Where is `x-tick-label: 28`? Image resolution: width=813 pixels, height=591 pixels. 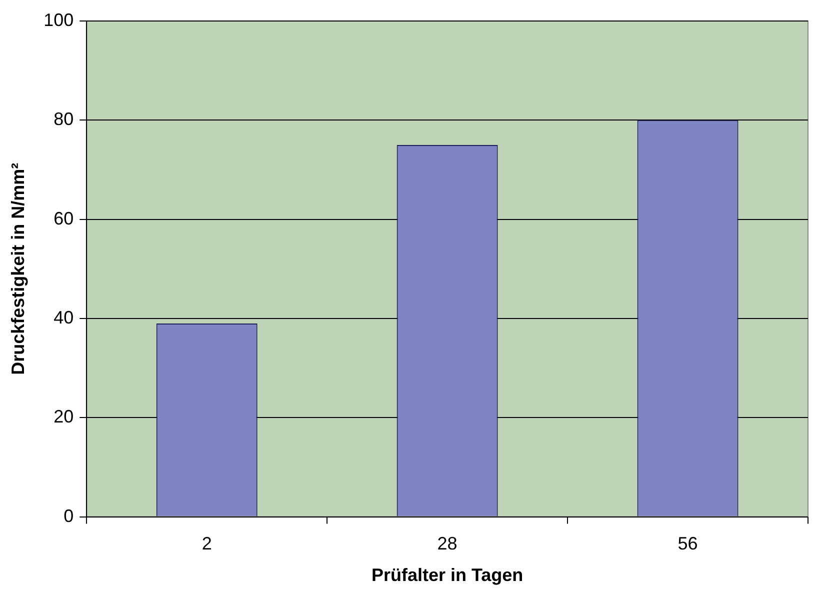
x-tick-label: 28 is located at coordinates (447, 544).